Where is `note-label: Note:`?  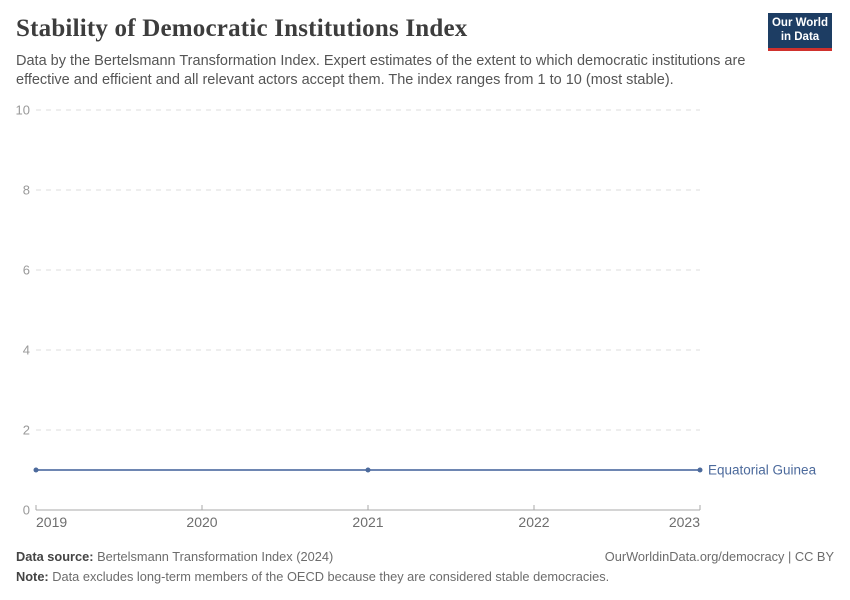
note-label: Note: is located at coordinates (32, 576).